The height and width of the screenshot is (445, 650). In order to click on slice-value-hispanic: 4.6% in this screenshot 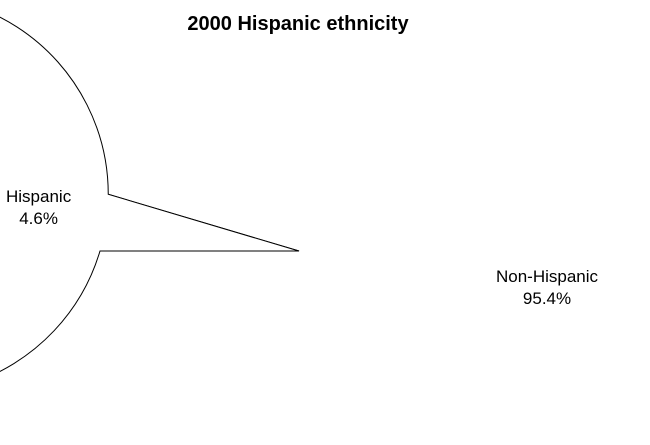, I will do `click(38, 218)`.